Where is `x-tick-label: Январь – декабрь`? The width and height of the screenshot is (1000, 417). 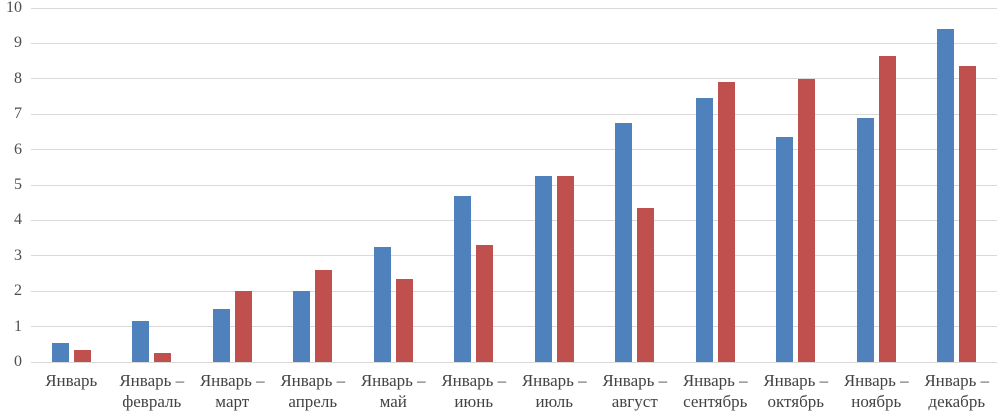 x-tick-label: Январь – декабрь is located at coordinates (957, 391).